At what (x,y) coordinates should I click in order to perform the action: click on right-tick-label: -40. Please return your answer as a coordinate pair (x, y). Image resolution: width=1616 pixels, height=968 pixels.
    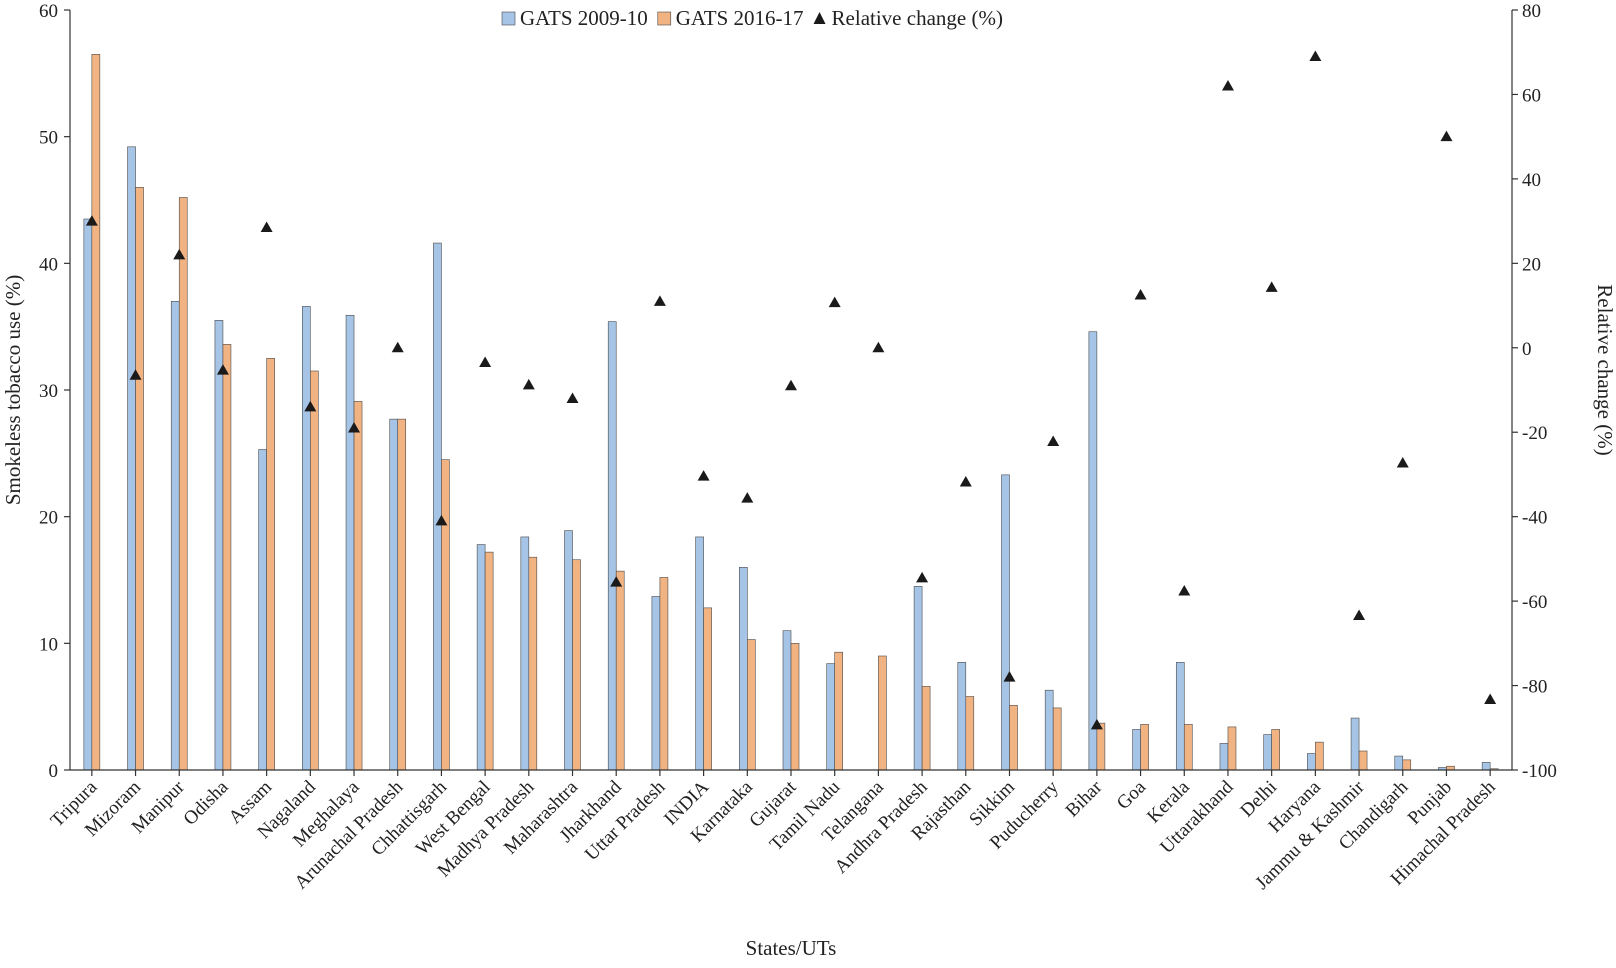
    Looking at the image, I should click on (1534, 518).